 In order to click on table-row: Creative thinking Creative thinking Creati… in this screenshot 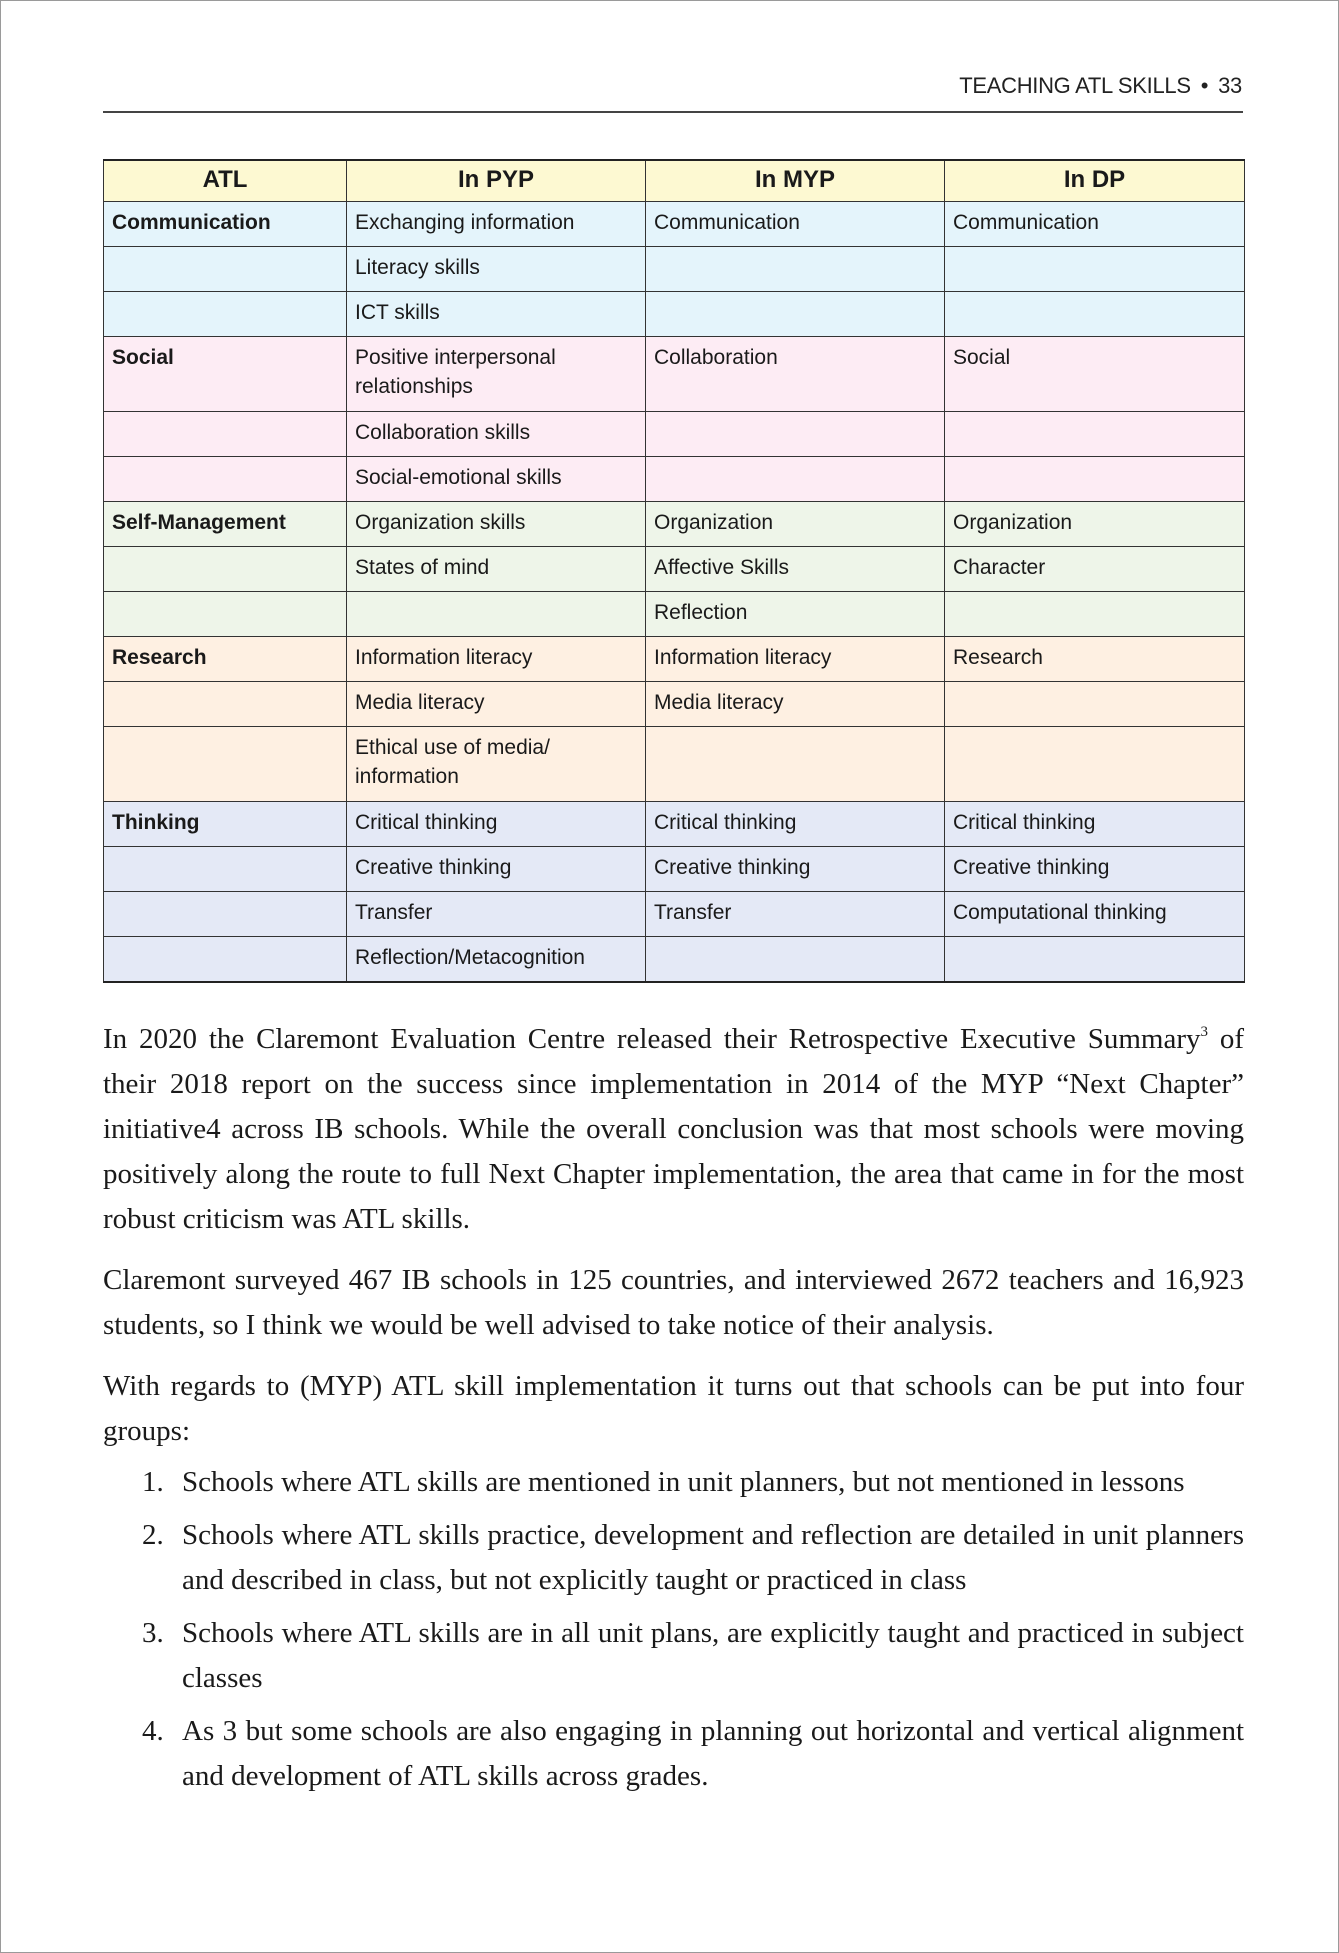, I will do `click(674, 869)`.